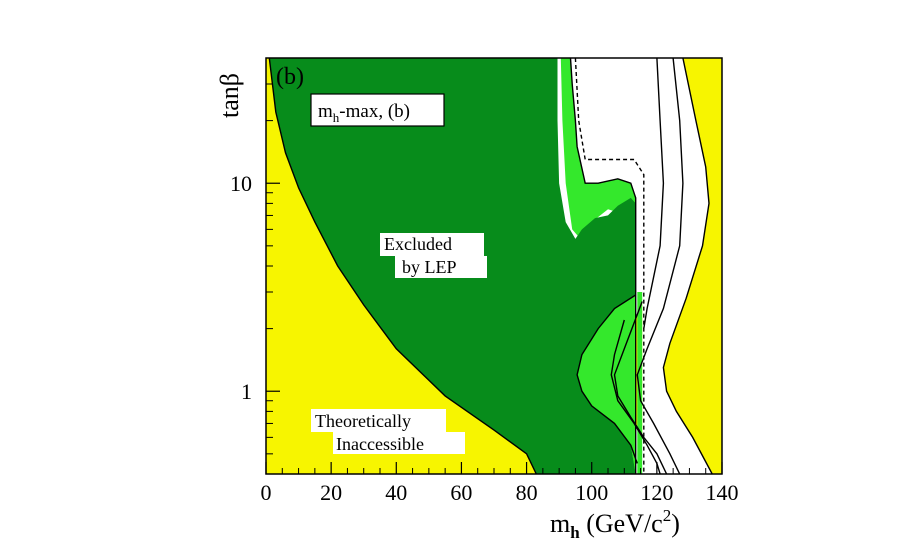  Describe the element at coordinates (429, 267) in the screenshot. I see `excluded-line-2: by LEP` at that location.